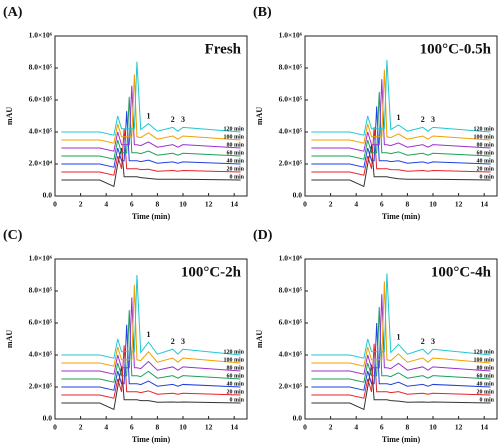 The image size is (500, 446). What do you see at coordinates (235, 384) in the screenshot?
I see `series-label: 40 min` at bounding box center [235, 384].